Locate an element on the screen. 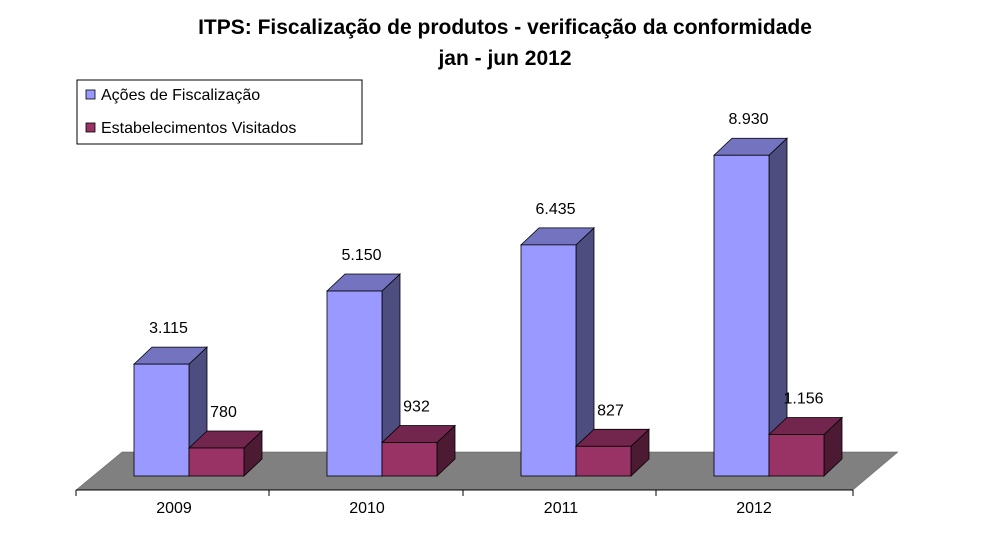  bar-acoes-2012 is located at coordinates (750, 307).